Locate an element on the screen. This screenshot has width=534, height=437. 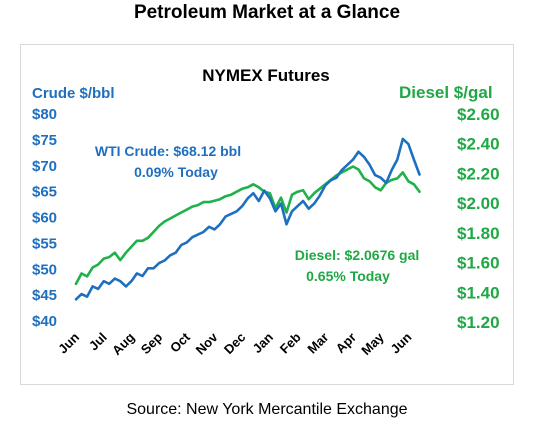
right-tick-label: $1.80 is located at coordinates (478, 233).